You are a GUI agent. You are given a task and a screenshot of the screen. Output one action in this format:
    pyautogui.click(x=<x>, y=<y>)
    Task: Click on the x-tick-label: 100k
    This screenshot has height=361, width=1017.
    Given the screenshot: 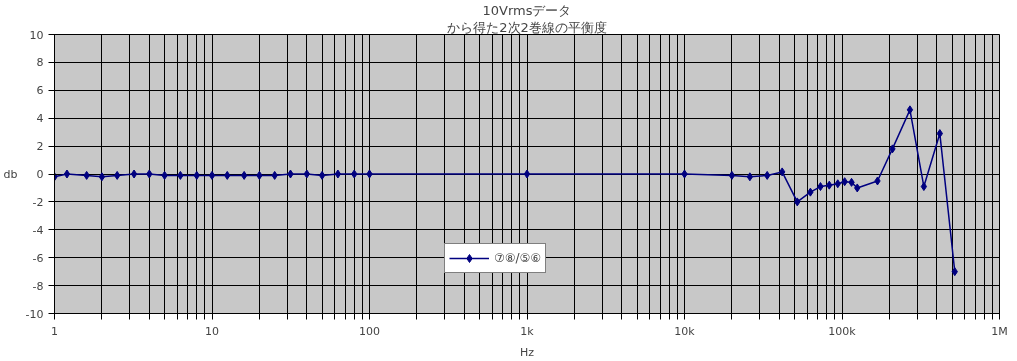 What is the action you would take?
    pyautogui.click(x=842, y=331)
    